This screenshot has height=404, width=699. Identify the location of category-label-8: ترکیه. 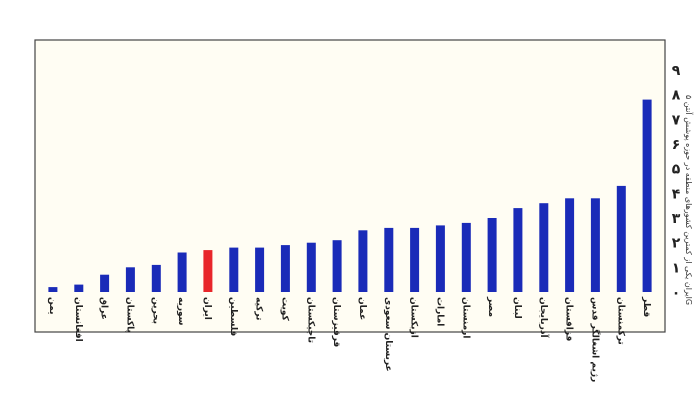
(259, 308).